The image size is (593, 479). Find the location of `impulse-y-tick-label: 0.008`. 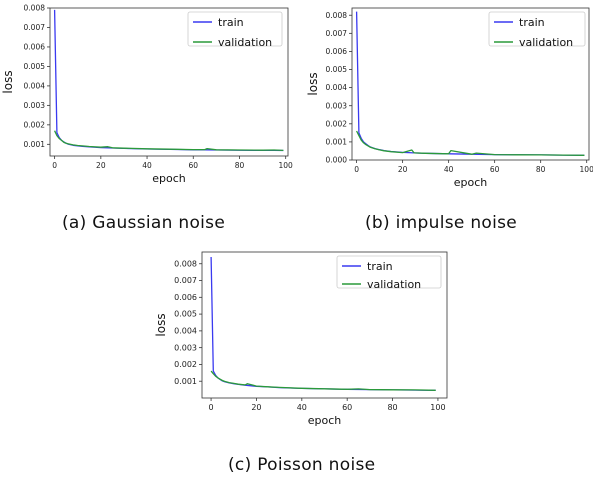

impulse-y-tick-label: 0.008 is located at coordinates (337, 15).